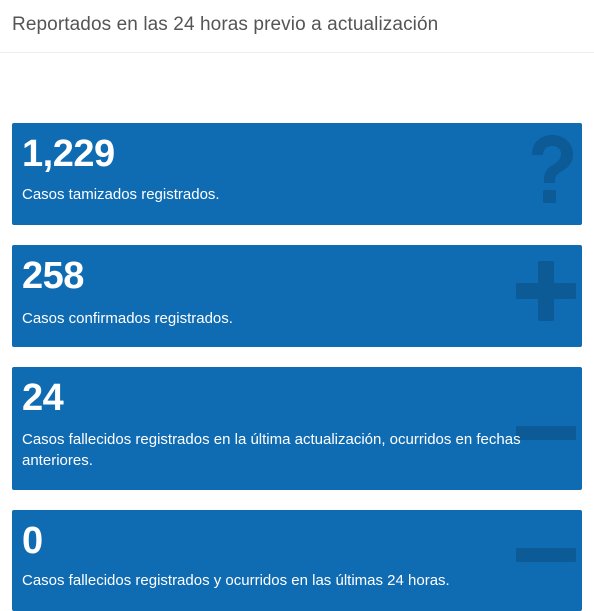  Describe the element at coordinates (546, 291) in the screenshot. I see `plus-icon` at that location.